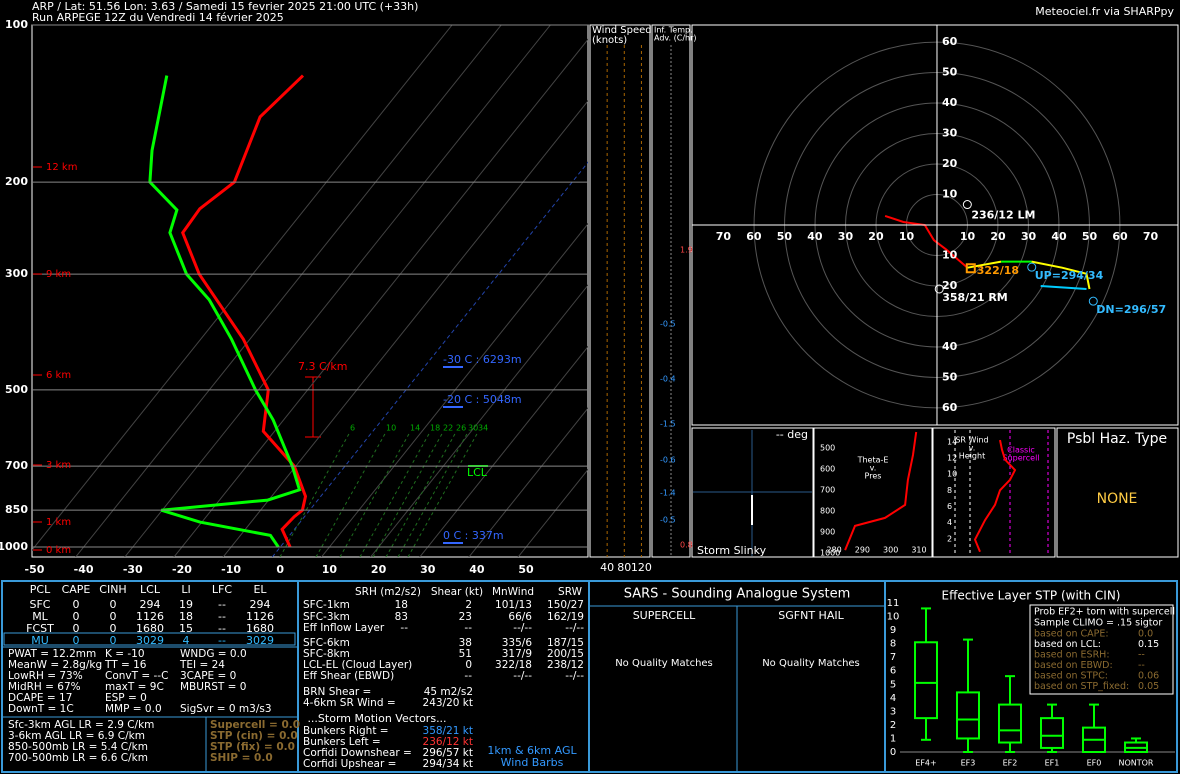  What do you see at coordinates (16, 273) in the screenshot?
I see `y-tick-label: 300` at bounding box center [16, 273].